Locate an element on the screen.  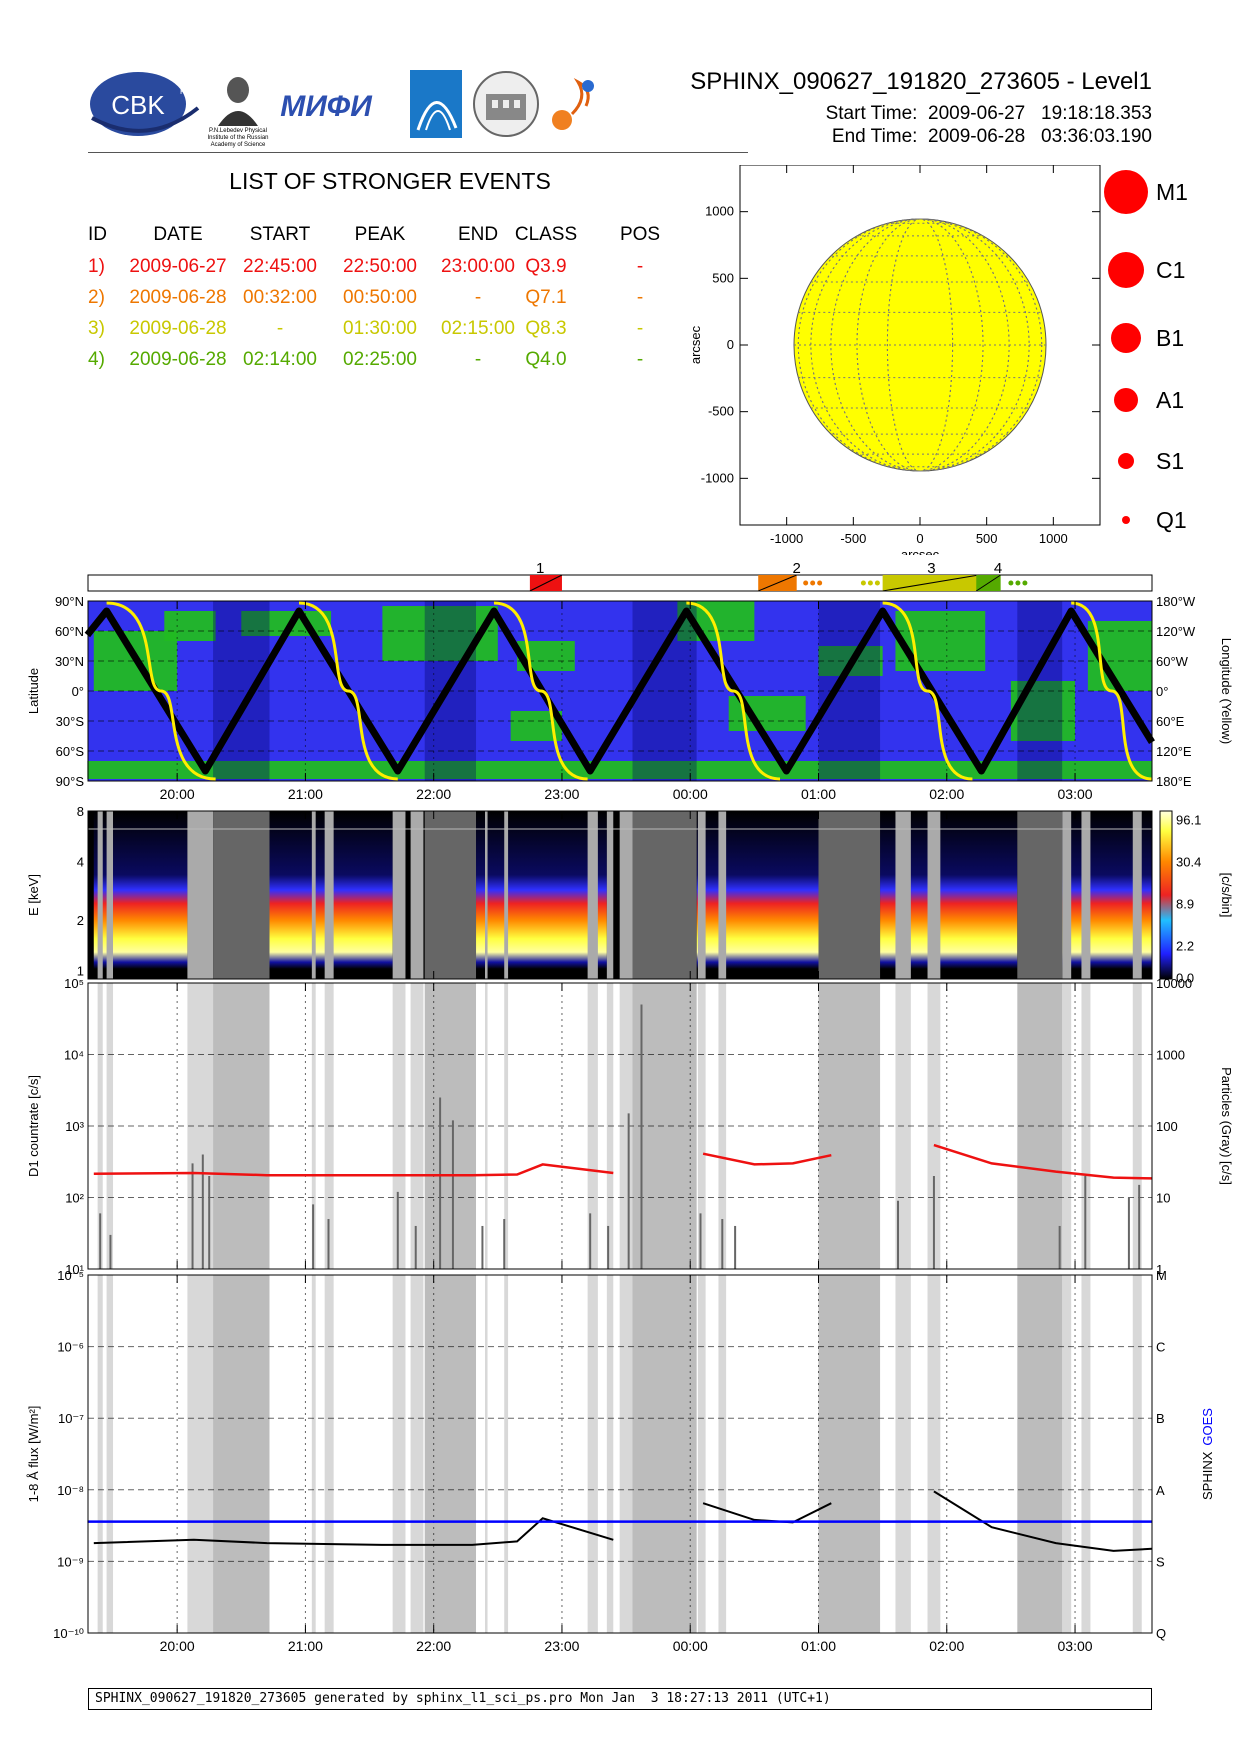
class-legend-dot-a1 is located at coordinates (1126, 400).